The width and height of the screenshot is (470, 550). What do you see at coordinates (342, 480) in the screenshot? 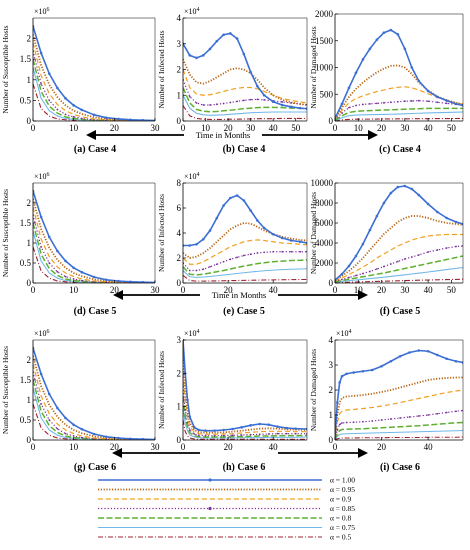
I see `legend-label: α = 1.00` at bounding box center [342, 480].